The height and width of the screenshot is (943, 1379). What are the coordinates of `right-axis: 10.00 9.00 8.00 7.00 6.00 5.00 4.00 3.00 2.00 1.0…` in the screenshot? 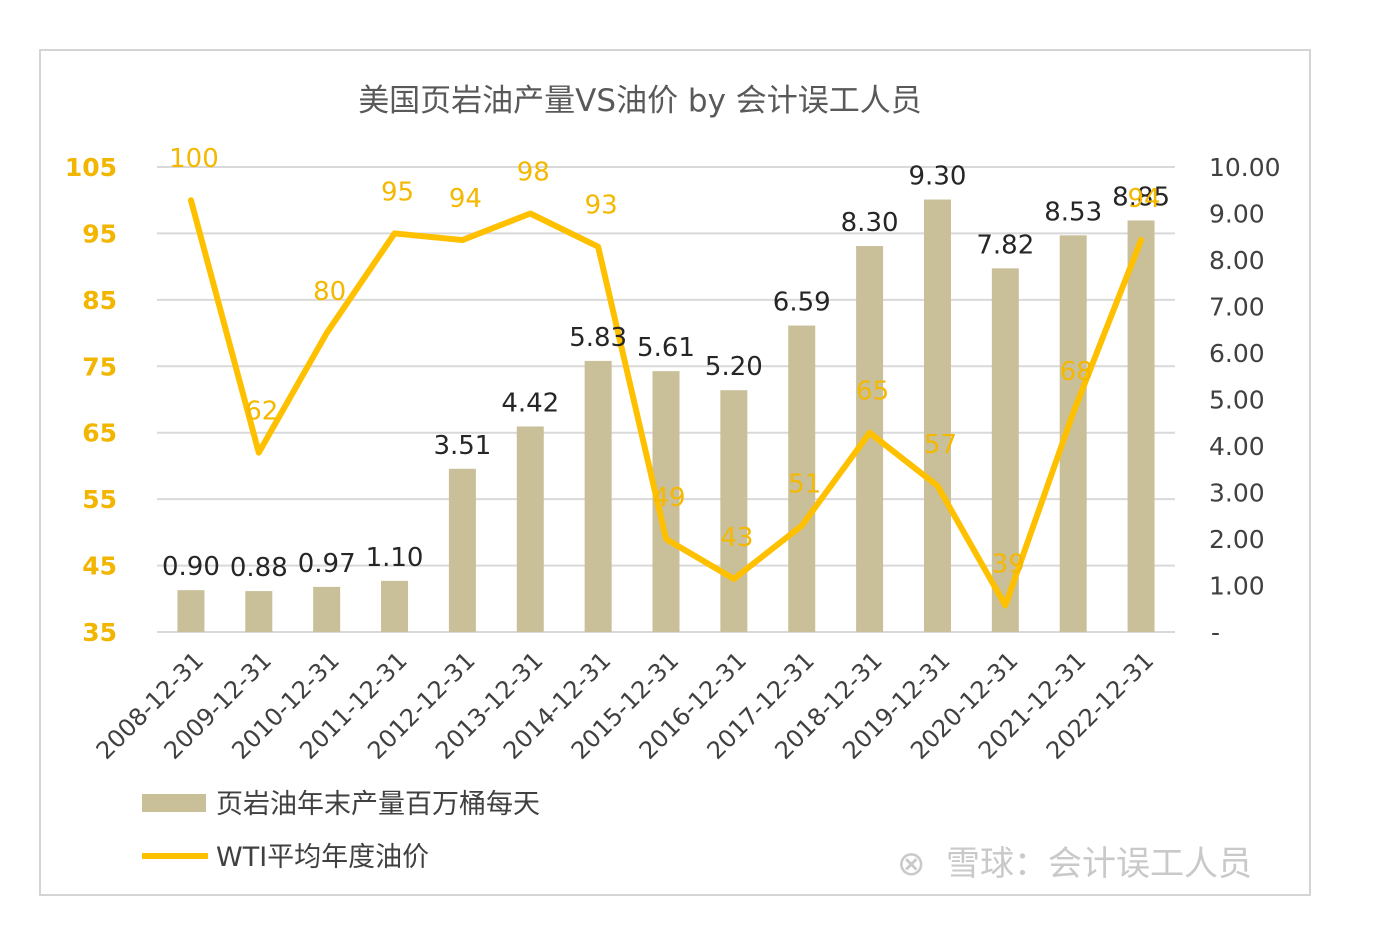 It's located at (1245, 400).